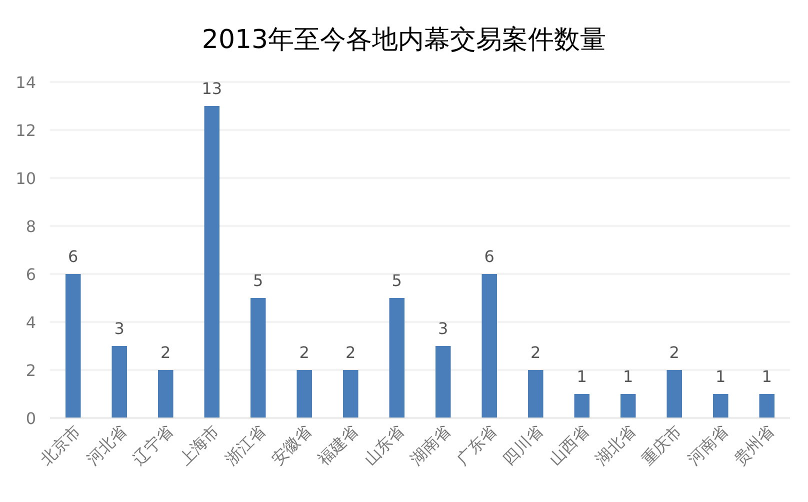  What do you see at coordinates (708, 445) in the screenshot?
I see `x-tick-label: 河南省` at bounding box center [708, 445].